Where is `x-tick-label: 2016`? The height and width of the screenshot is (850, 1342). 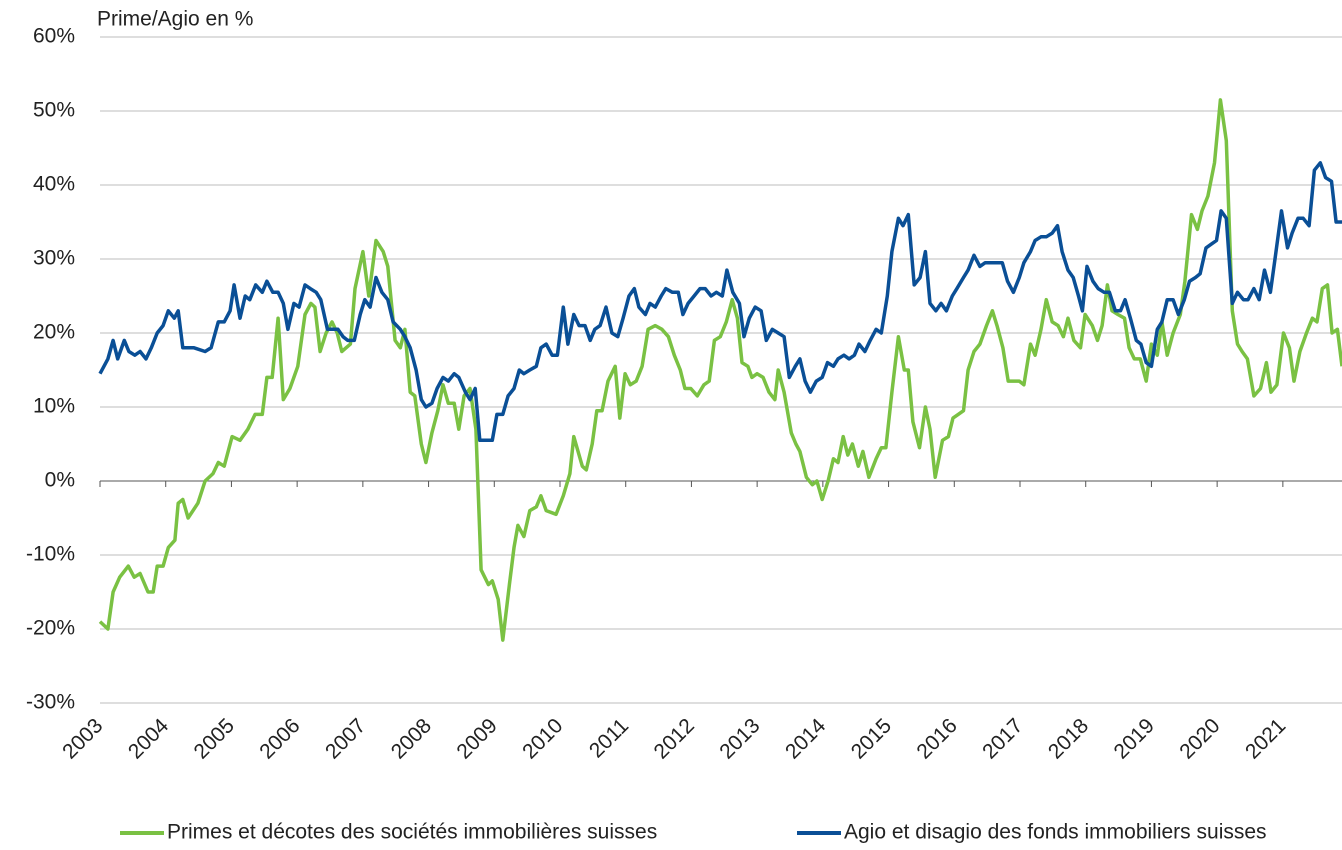
x-tick-label: 2016 is located at coordinates (936, 738).